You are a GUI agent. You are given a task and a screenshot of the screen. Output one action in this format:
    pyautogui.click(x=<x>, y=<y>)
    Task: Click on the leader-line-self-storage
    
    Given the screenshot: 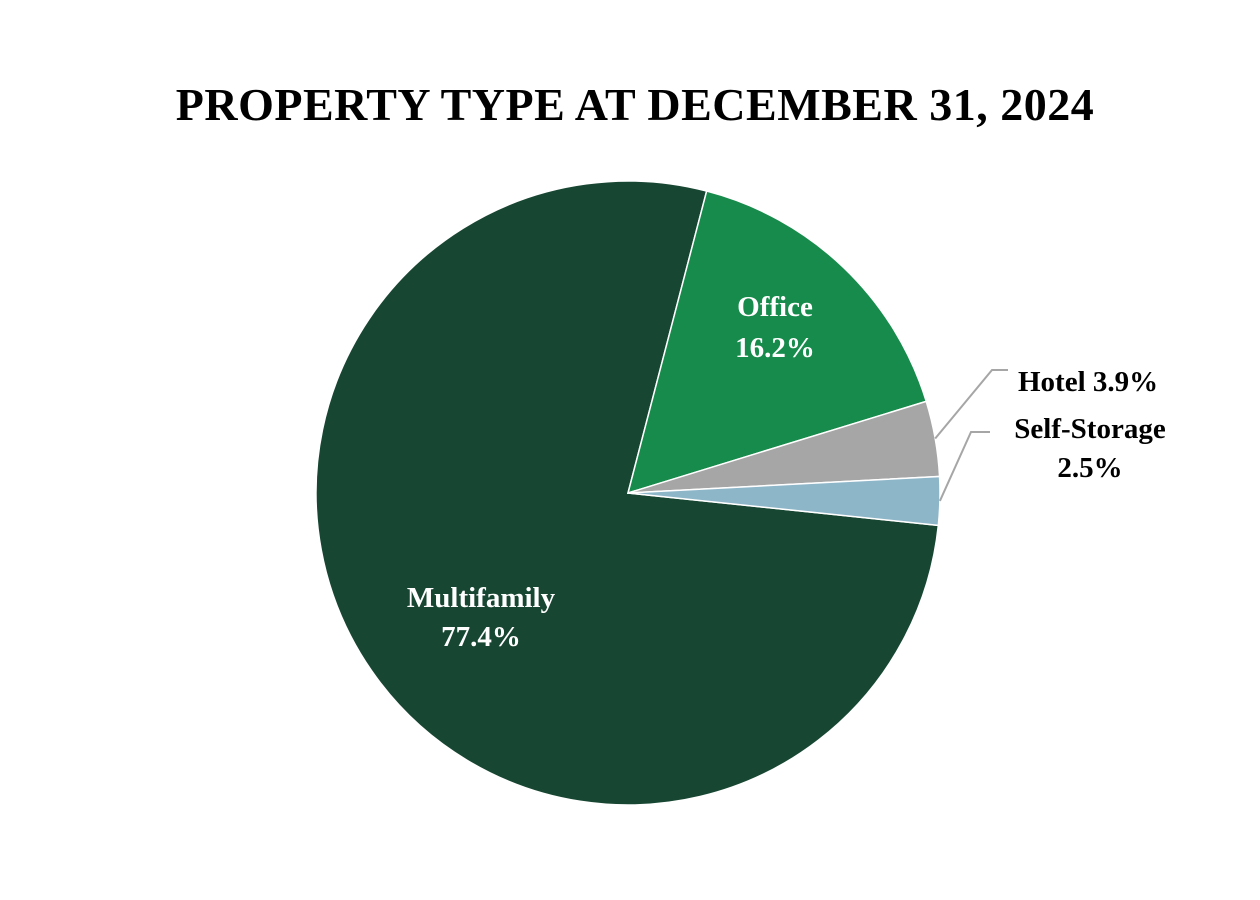 What is the action you would take?
    pyautogui.click(x=964, y=466)
    